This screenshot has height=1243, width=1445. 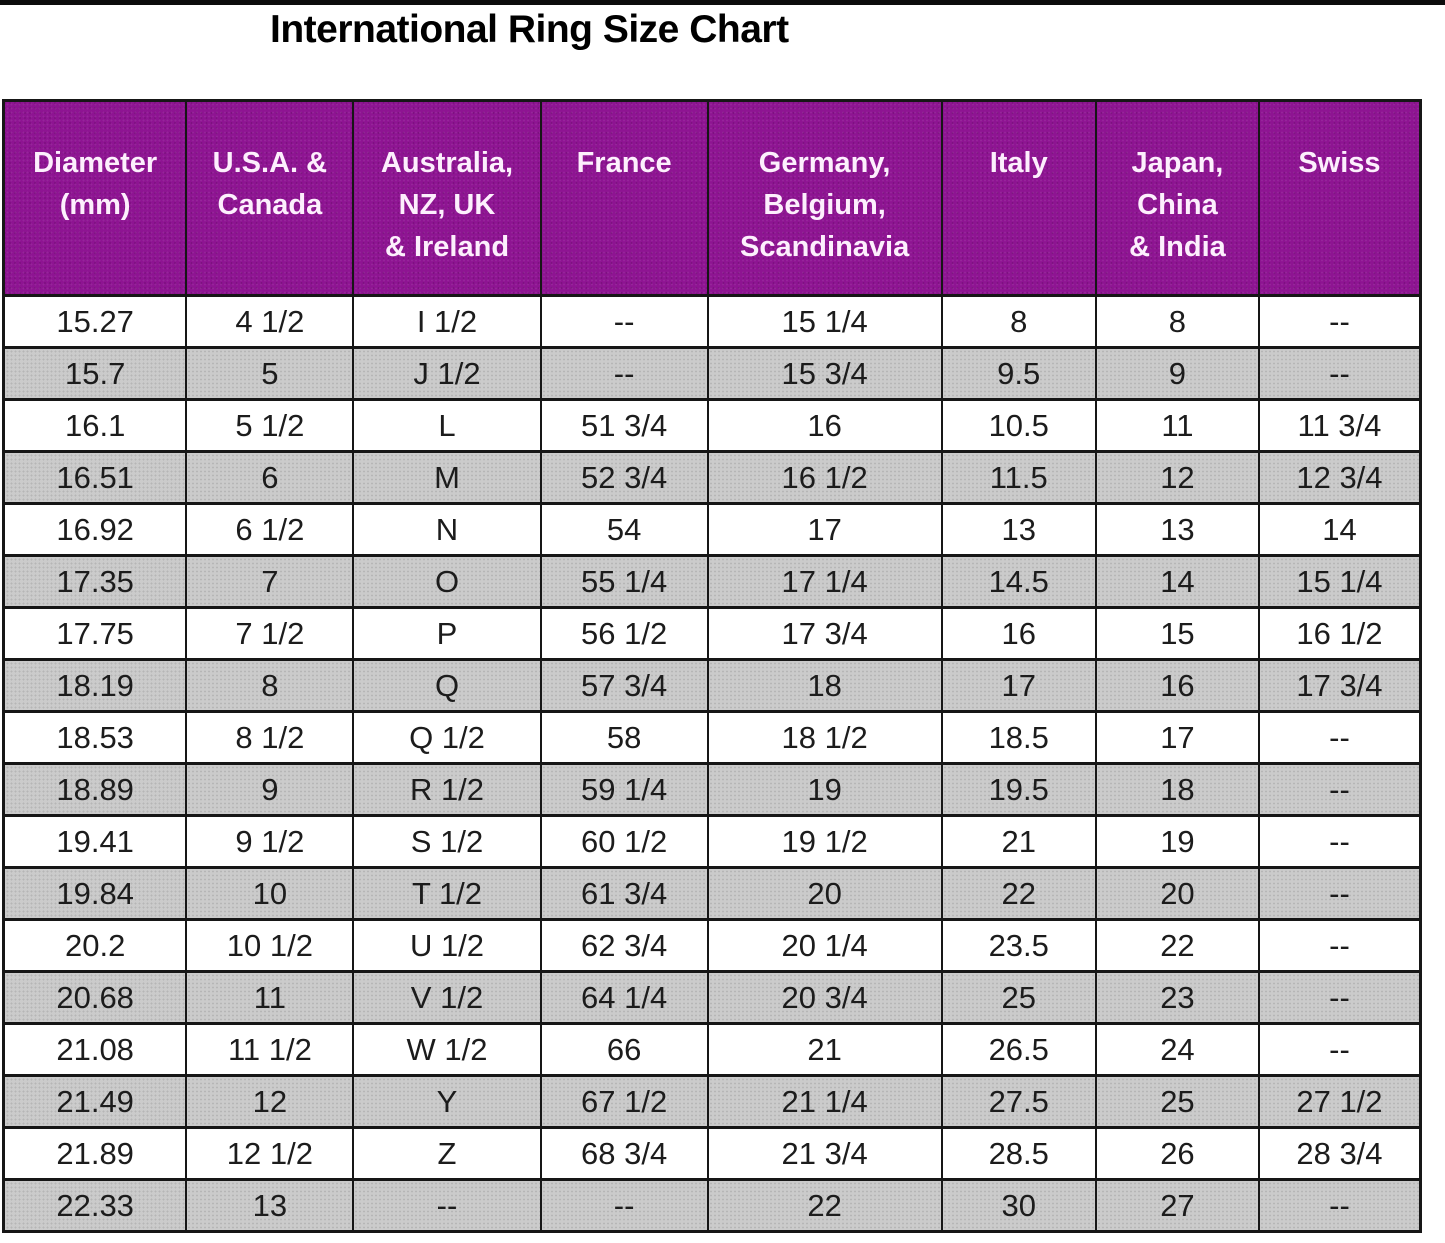 What do you see at coordinates (1177, 893) in the screenshot?
I see `cell: 20` at bounding box center [1177, 893].